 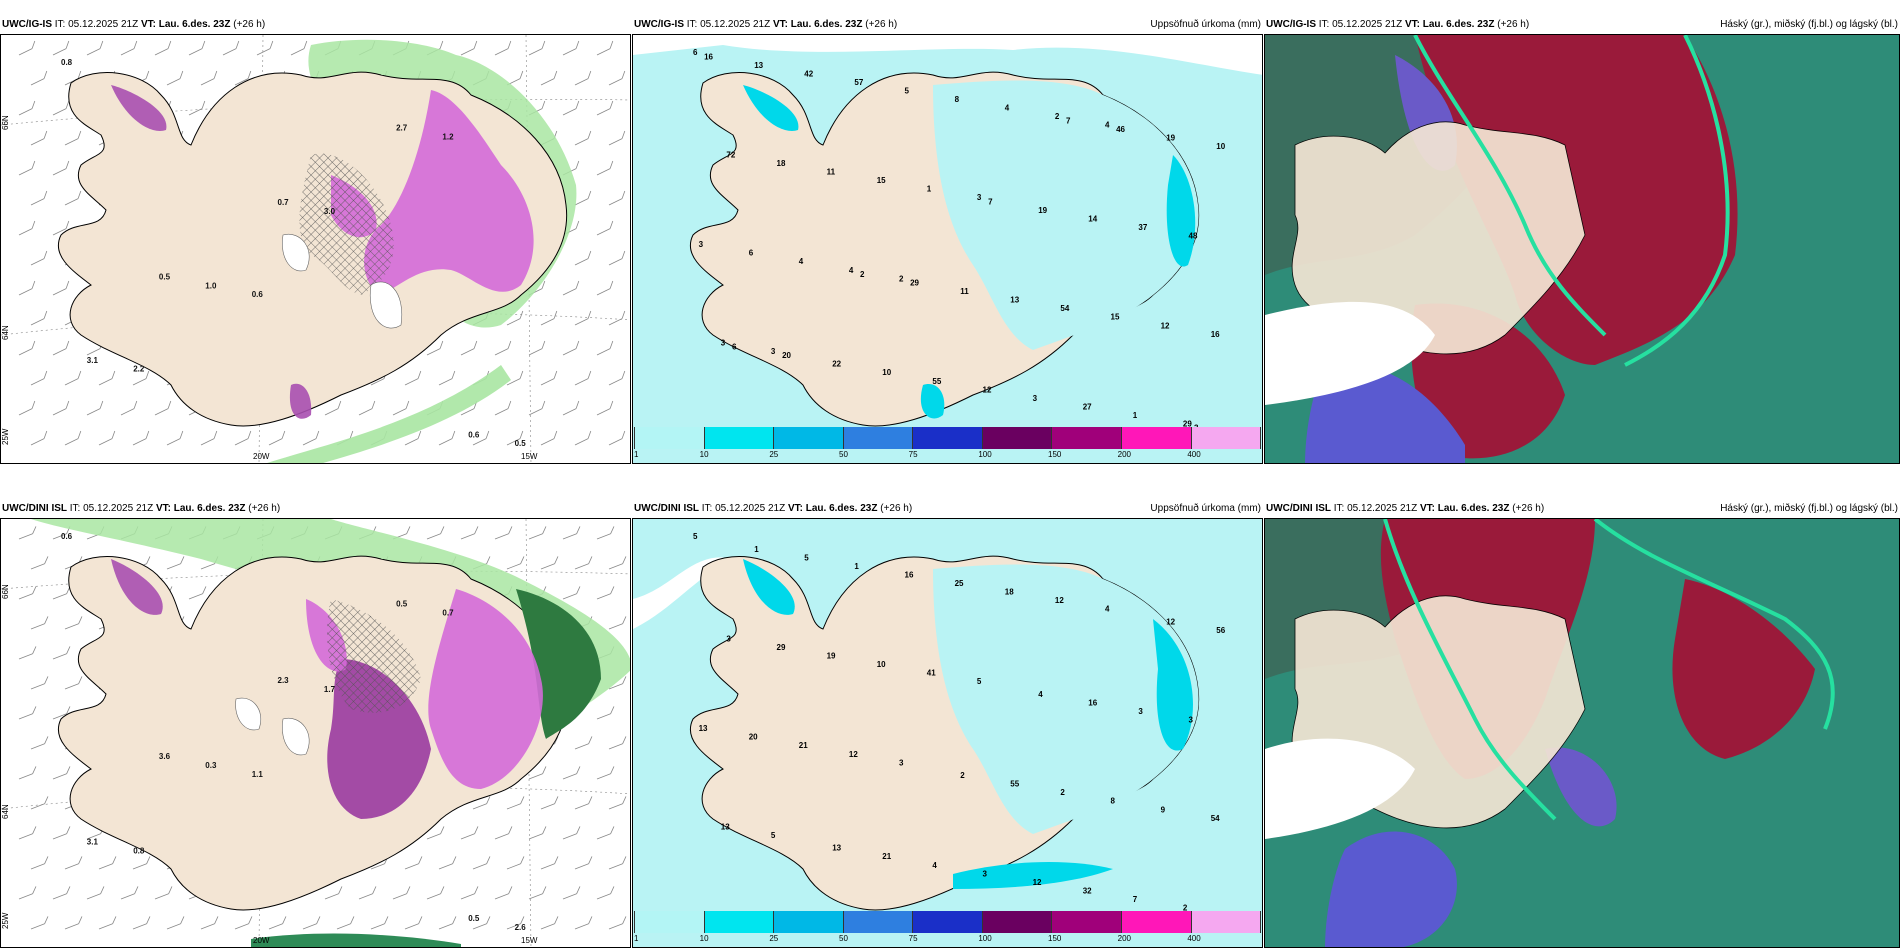 What do you see at coordinates (1205, 508) in the screenshot?
I see `precip-title: Uppsöfnuð úrkoma (mm)` at bounding box center [1205, 508].